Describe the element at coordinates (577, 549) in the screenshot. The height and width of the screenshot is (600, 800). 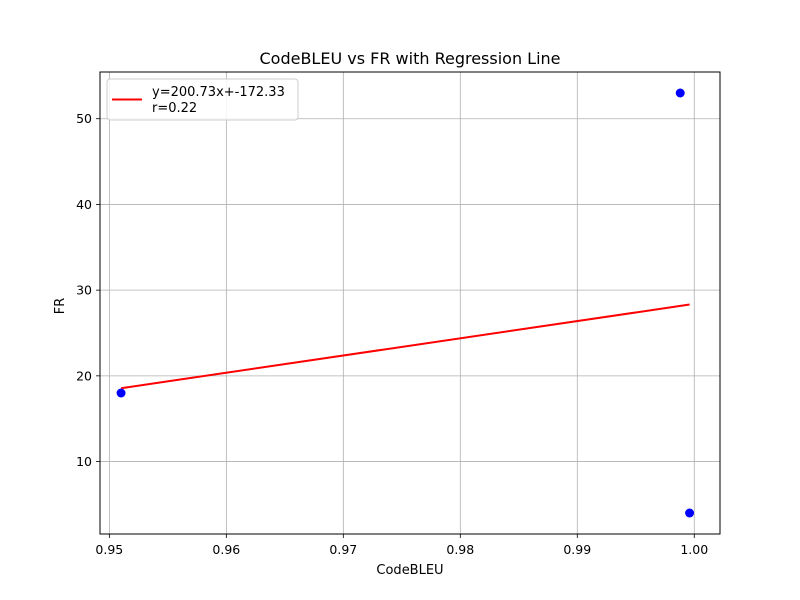
I see `x-tick-label: 0.99` at that location.